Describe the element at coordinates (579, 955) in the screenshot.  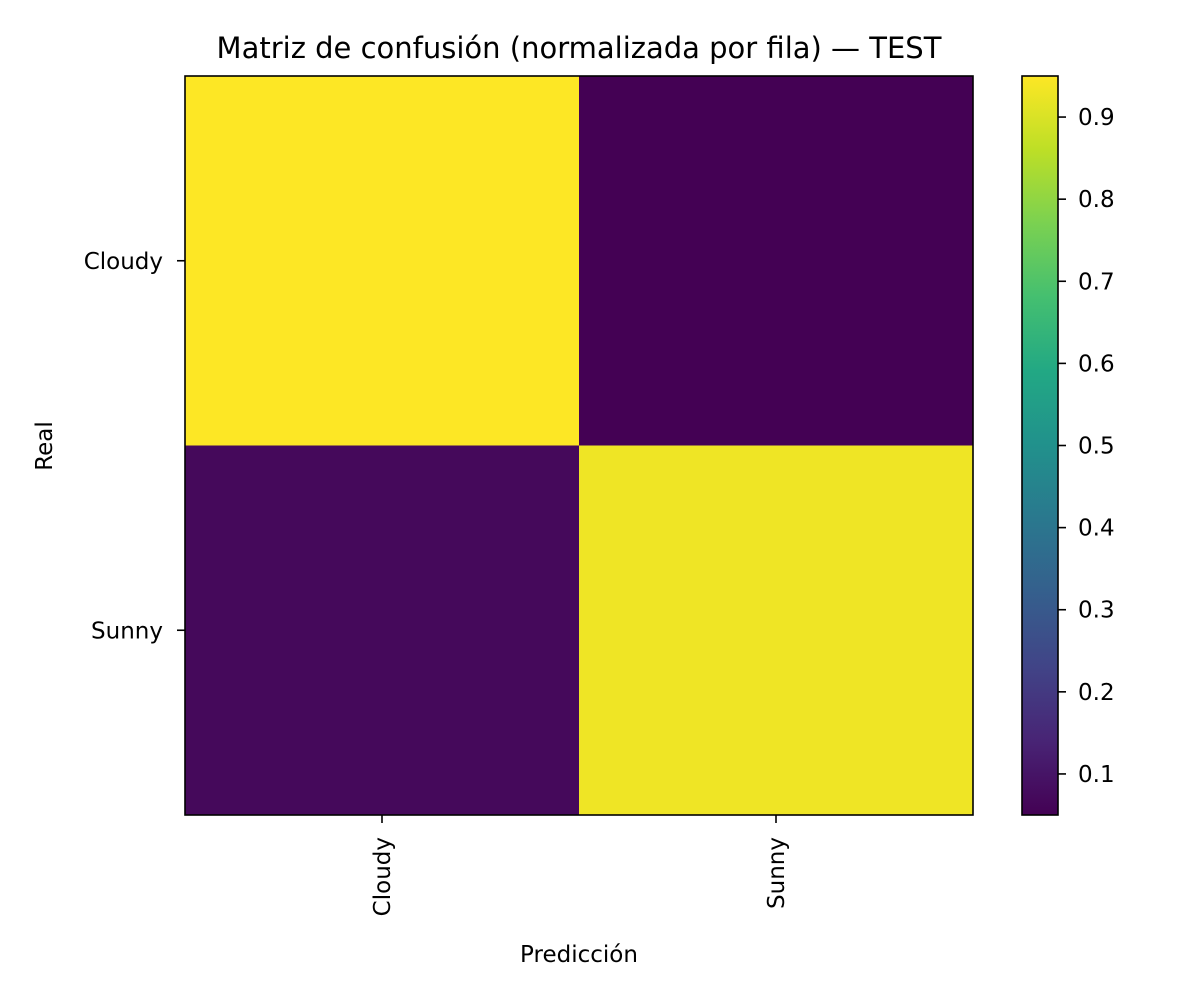
I see `x-axis-label: Predicción` at that location.